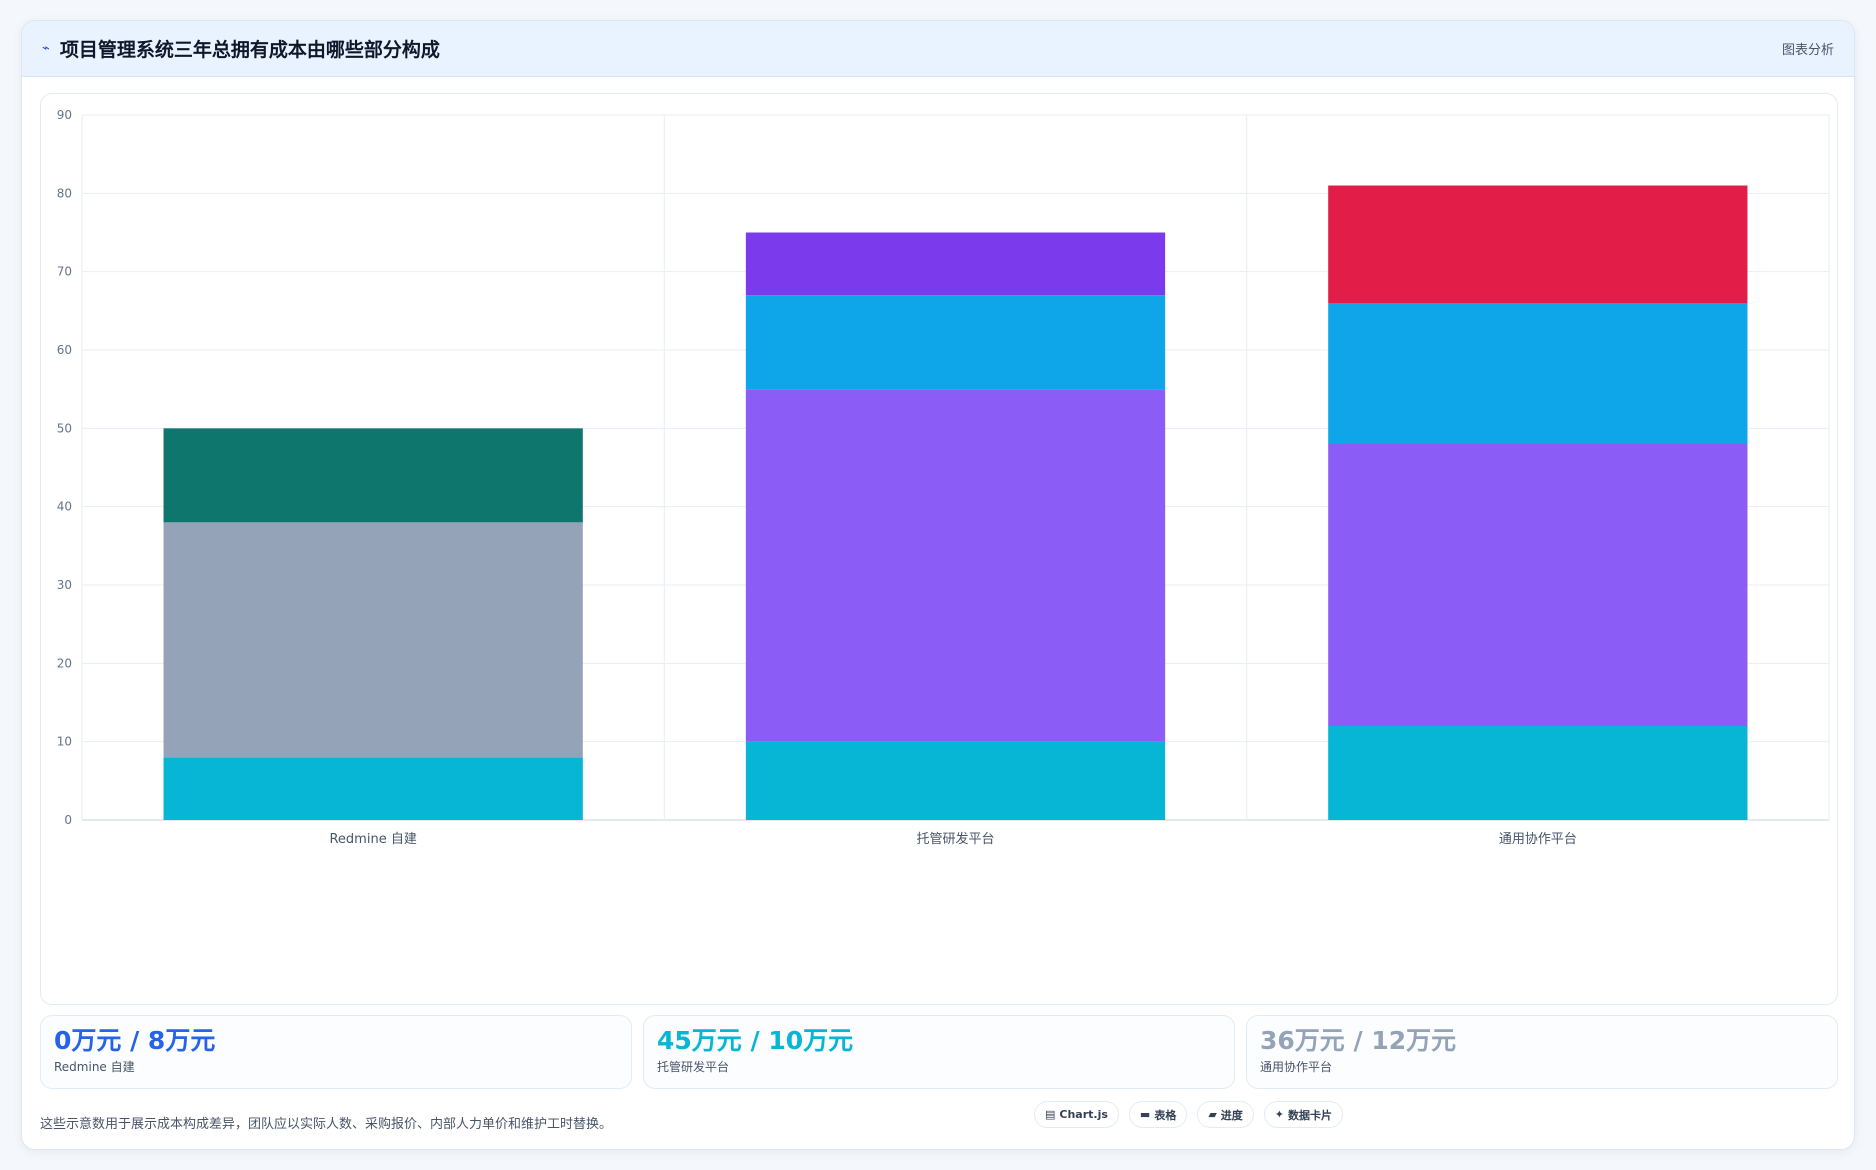 The height and width of the screenshot is (1170, 1876). Describe the element at coordinates (1538, 839) in the screenshot. I see `x-tick-label: 通用协作平台` at that location.